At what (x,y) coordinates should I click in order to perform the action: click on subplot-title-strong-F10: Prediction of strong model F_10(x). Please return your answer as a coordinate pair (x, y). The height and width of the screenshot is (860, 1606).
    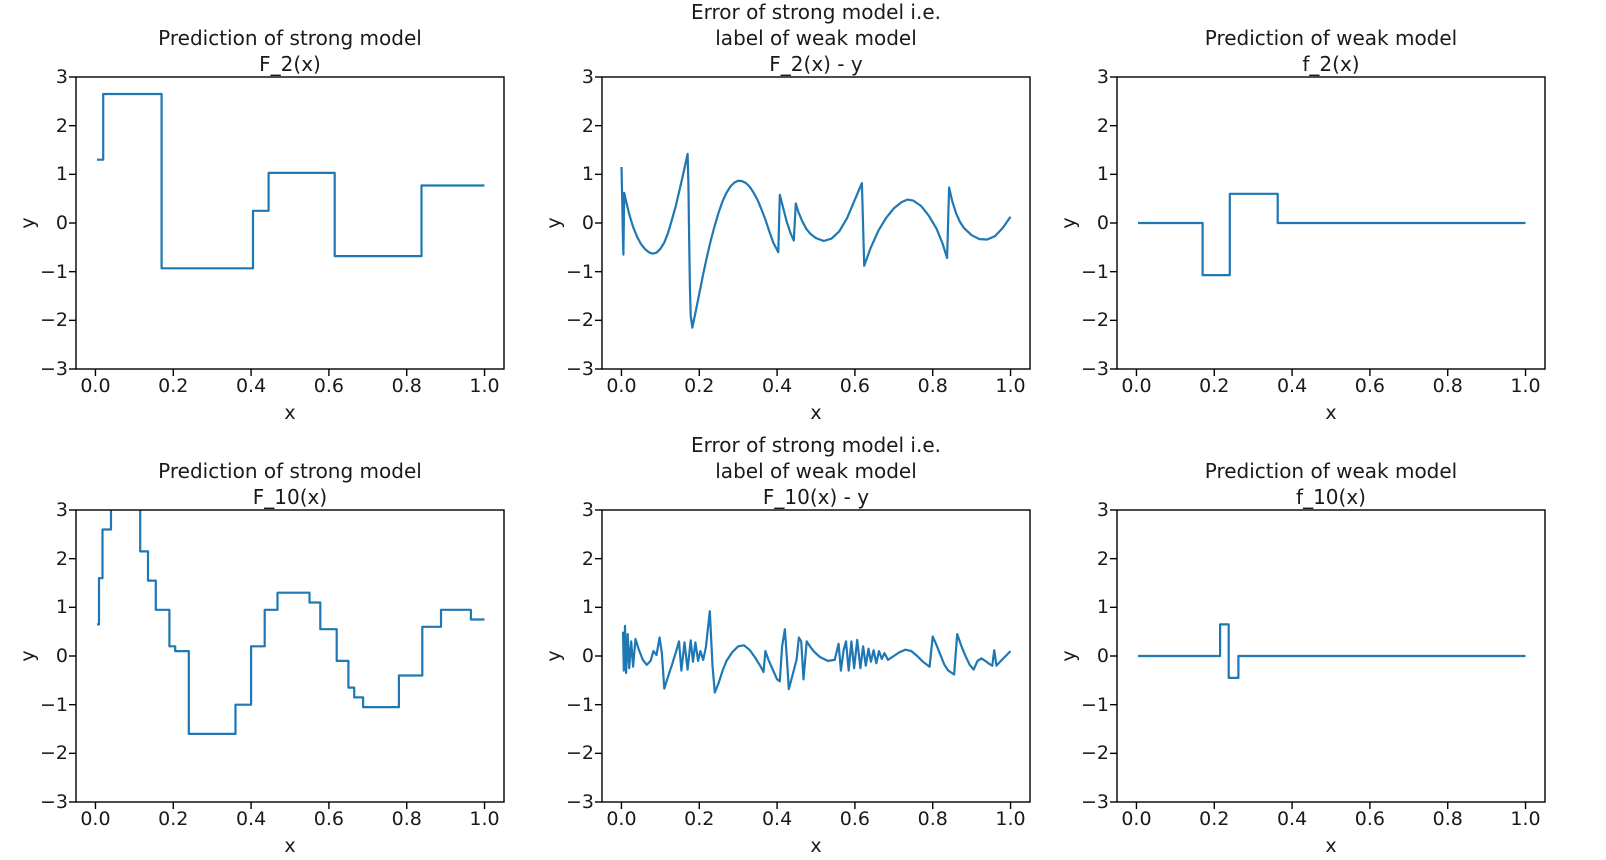
    Looking at the image, I should click on (290, 484).